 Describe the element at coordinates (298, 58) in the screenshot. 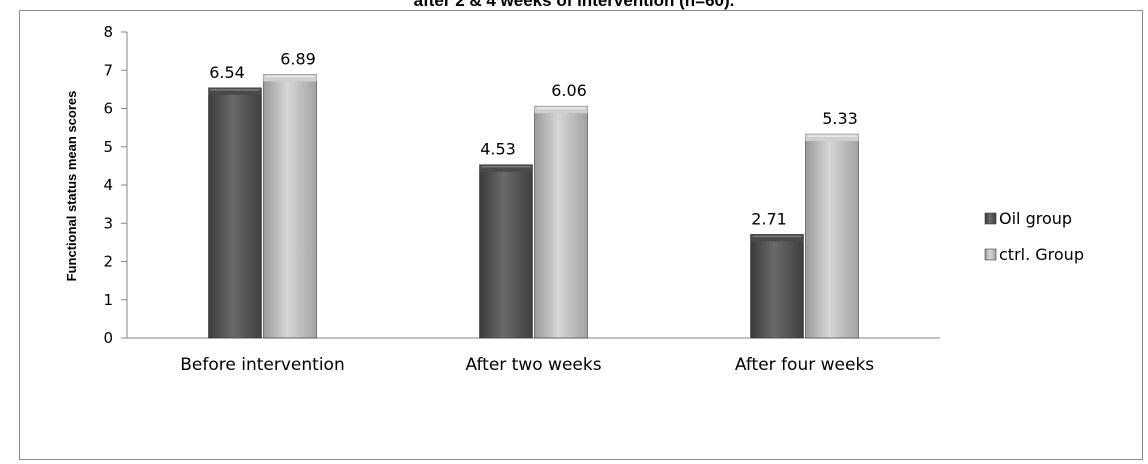

I see `data-label: 6.89` at that location.